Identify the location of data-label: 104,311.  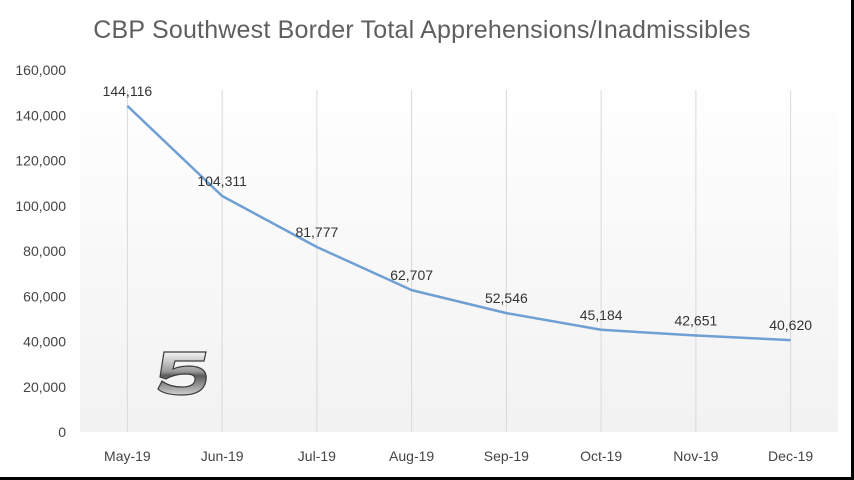
(222, 181).